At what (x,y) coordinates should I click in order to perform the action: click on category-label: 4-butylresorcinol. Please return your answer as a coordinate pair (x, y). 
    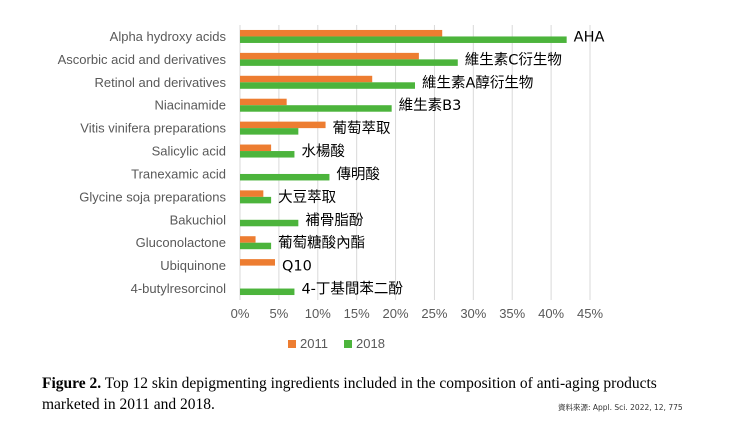
    Looking at the image, I should click on (178, 288).